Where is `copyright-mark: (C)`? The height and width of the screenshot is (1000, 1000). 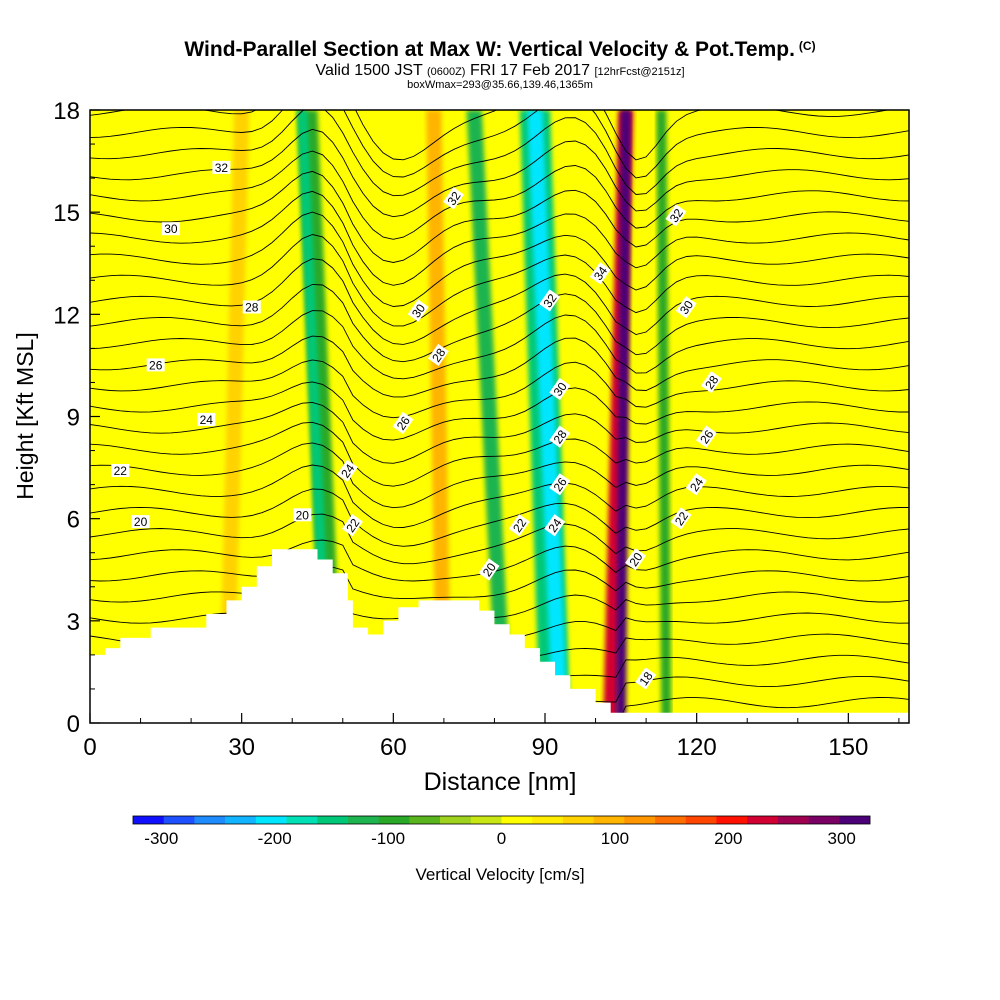 copyright-mark: (C) is located at coordinates (807, 46).